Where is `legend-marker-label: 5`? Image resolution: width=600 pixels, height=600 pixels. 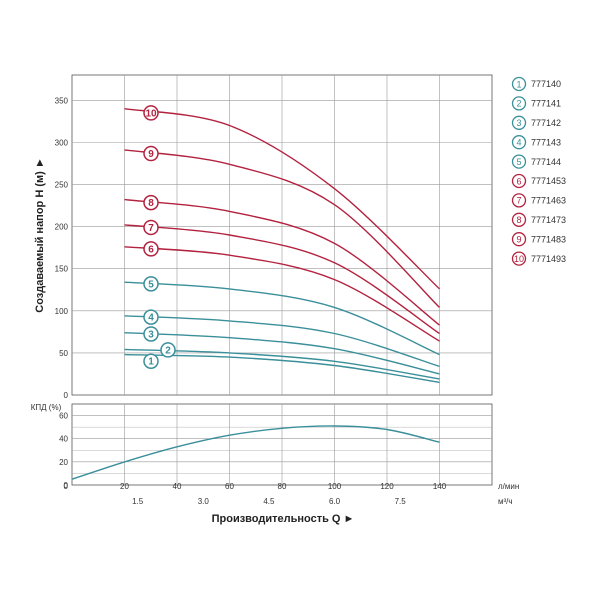 legend-marker-label: 5 is located at coordinates (518, 162).